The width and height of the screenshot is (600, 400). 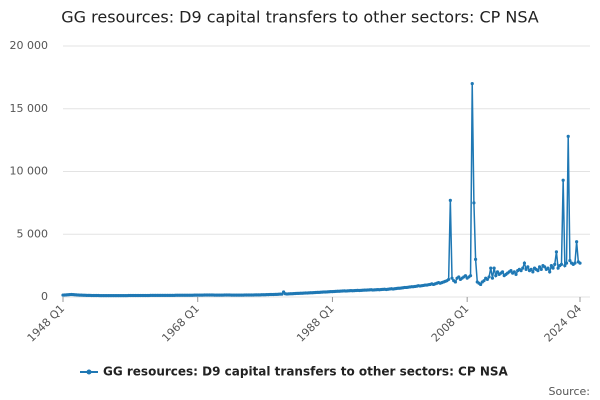 I want to click on y-tick-label: 20 000, so click(x=29, y=45).